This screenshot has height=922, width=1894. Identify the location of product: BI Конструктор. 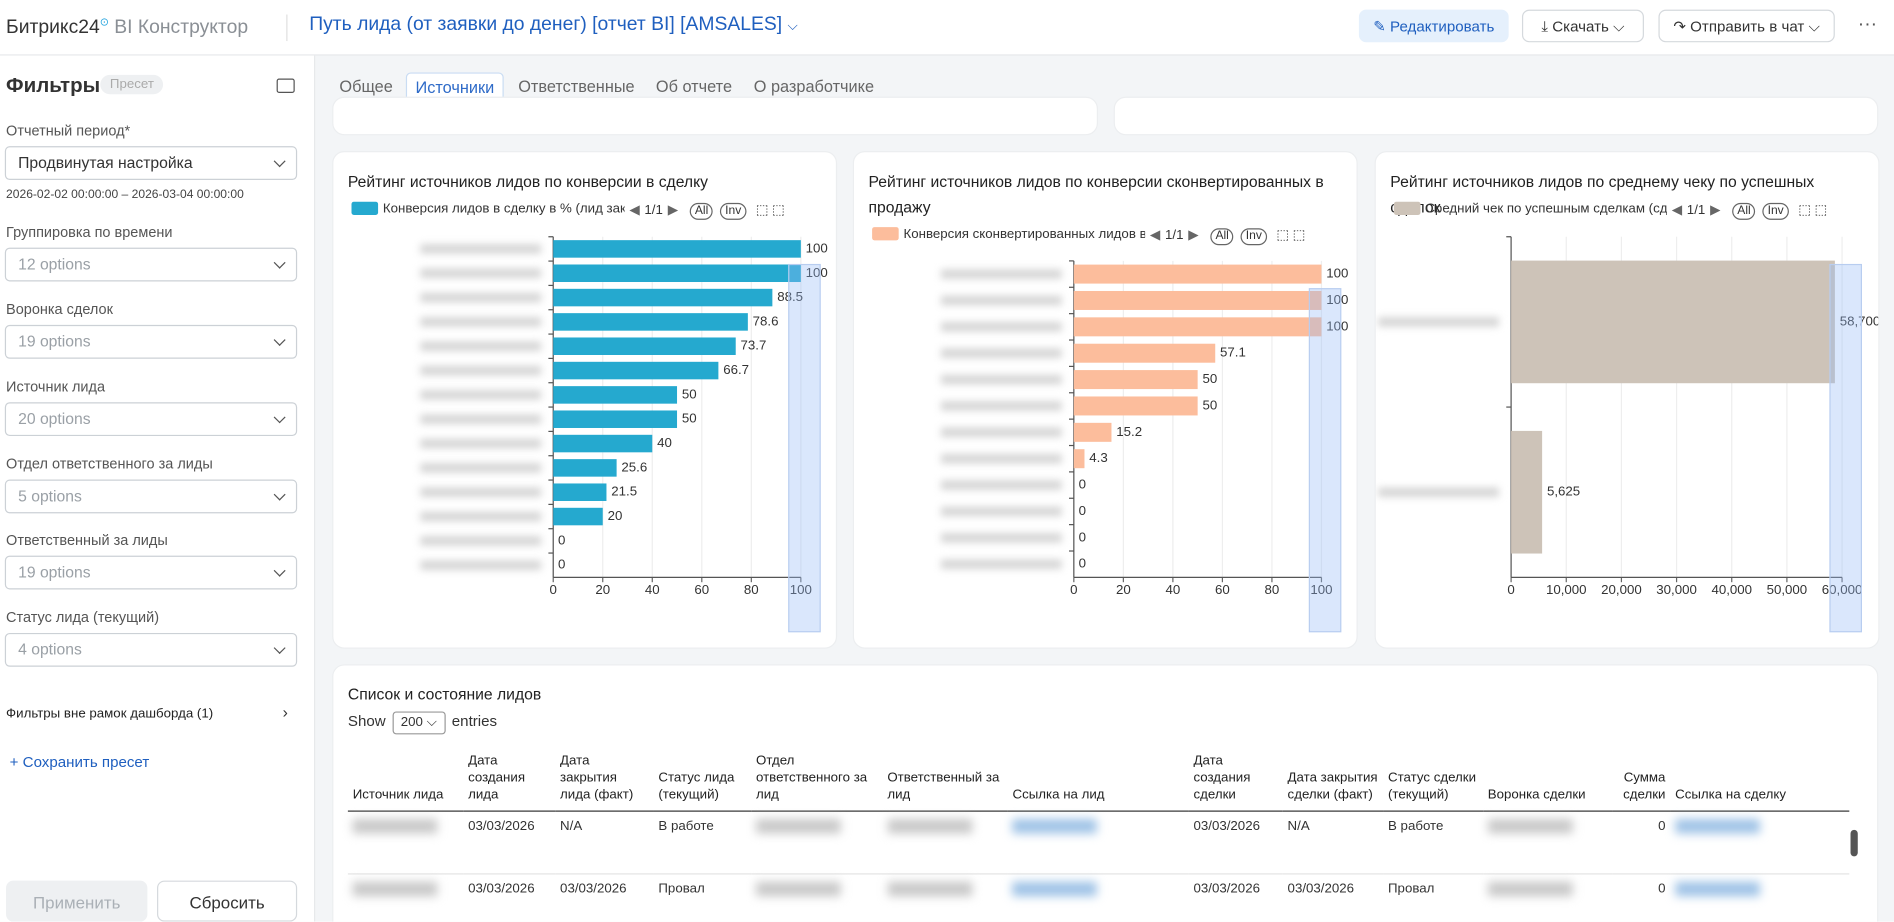
(181, 27).